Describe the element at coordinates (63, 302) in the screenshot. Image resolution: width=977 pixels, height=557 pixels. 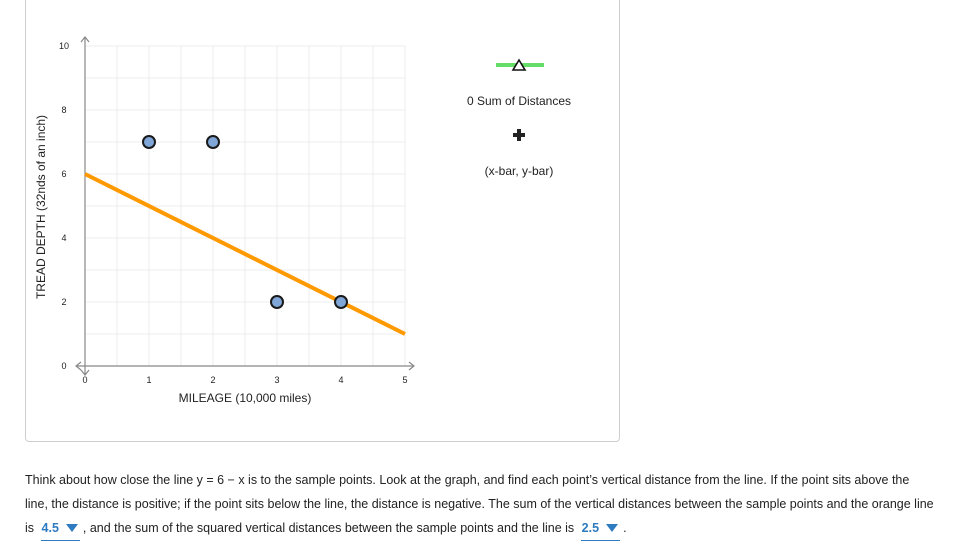
I see `y-tick-label: 2` at that location.